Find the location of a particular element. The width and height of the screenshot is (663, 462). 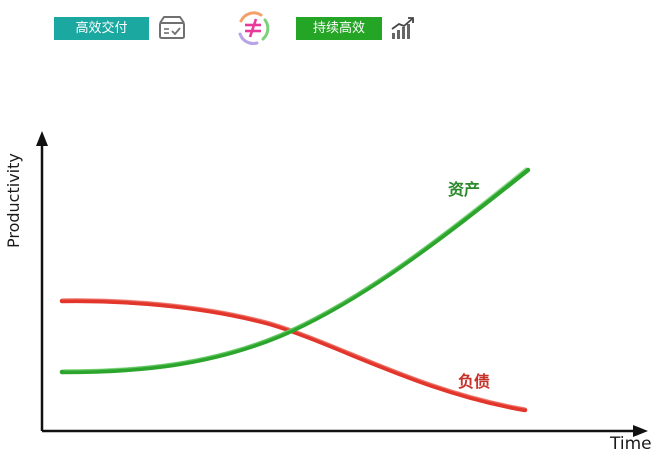

asset-curve-label: 资产 is located at coordinates (464, 189).